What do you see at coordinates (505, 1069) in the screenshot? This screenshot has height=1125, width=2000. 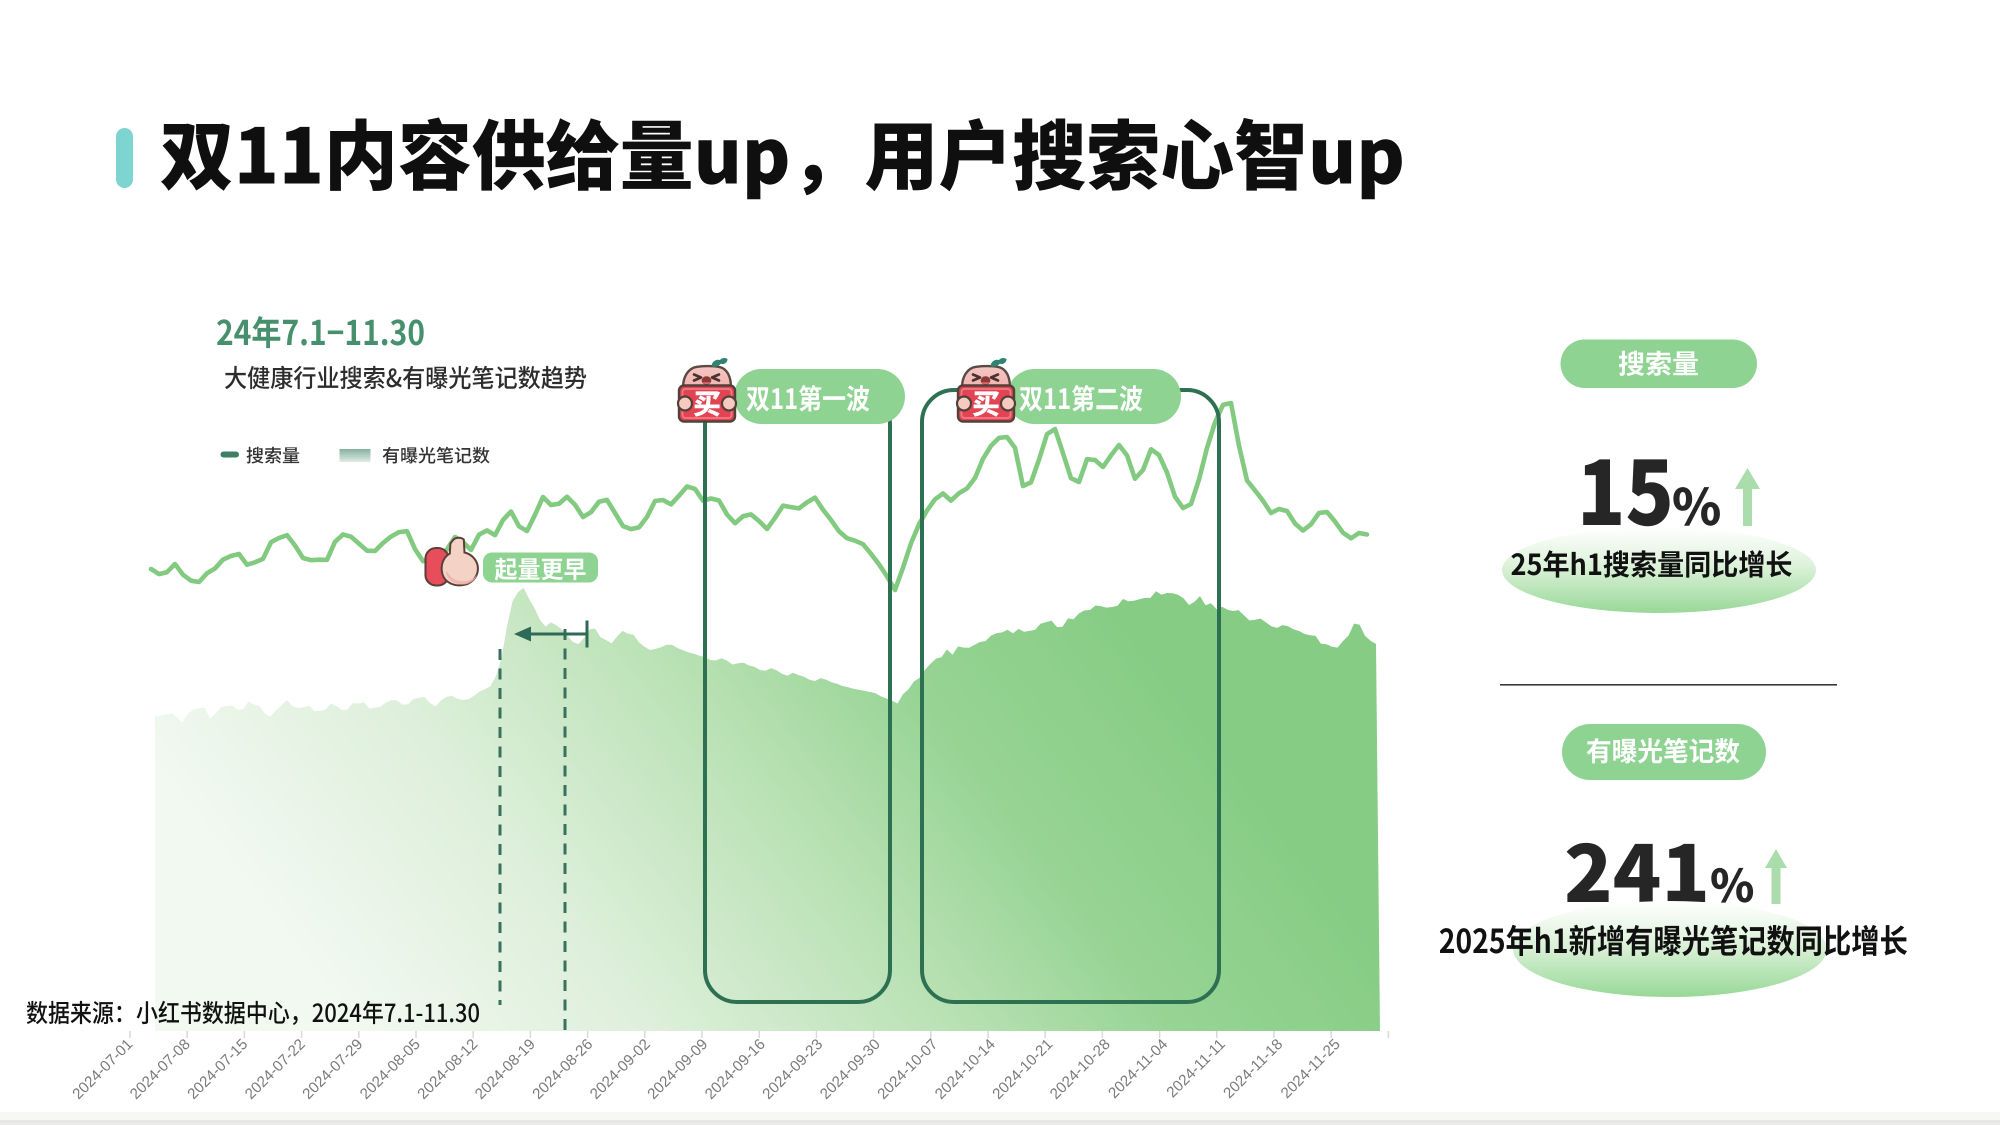 I see `svg-text: 2024-08-19` at bounding box center [505, 1069].